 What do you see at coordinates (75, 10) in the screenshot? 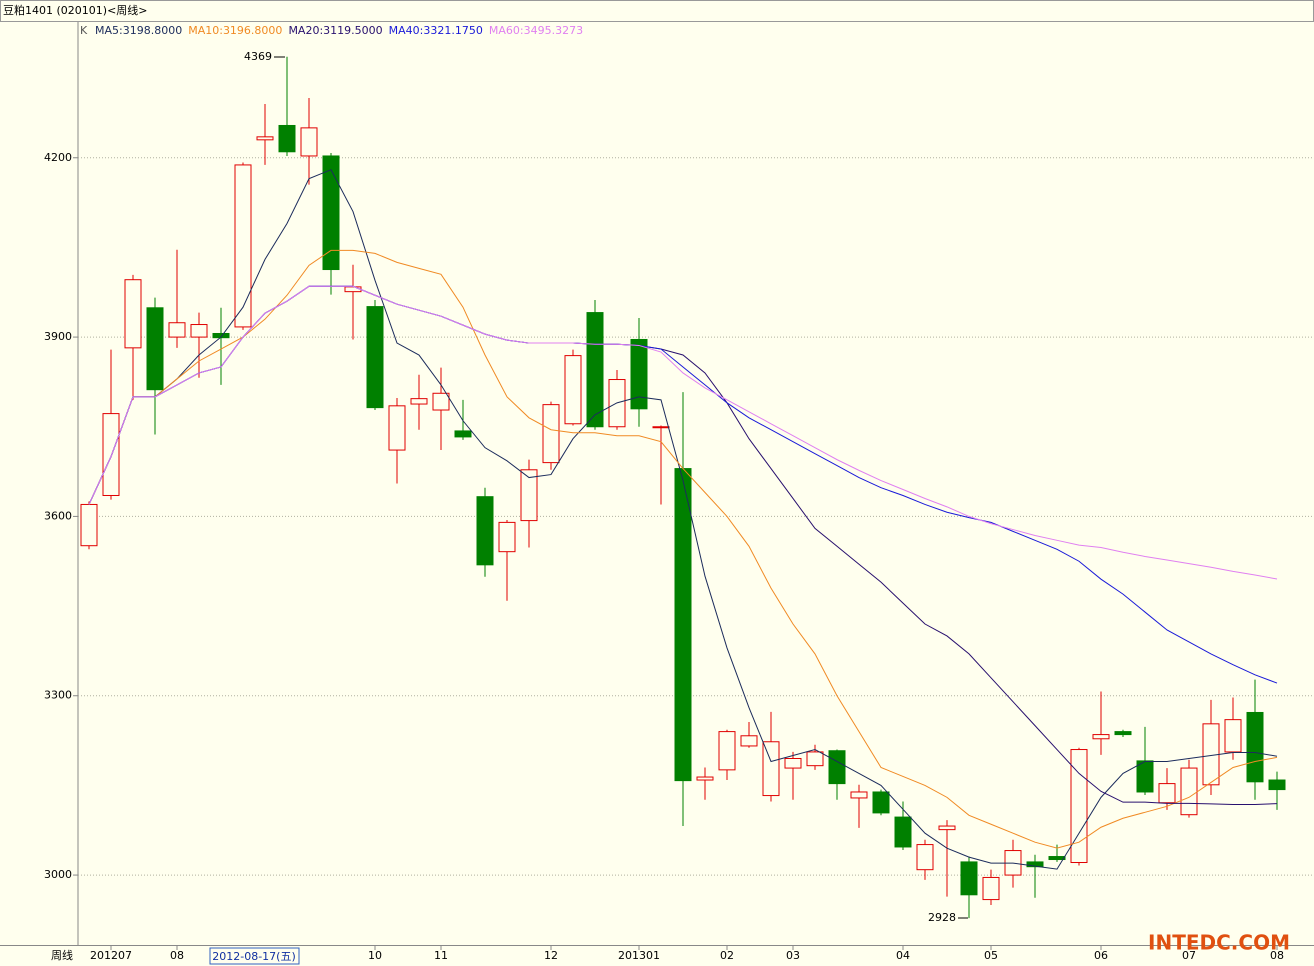
I see `window-title: 豆粕1401 (020101)<周线>` at bounding box center [75, 10].